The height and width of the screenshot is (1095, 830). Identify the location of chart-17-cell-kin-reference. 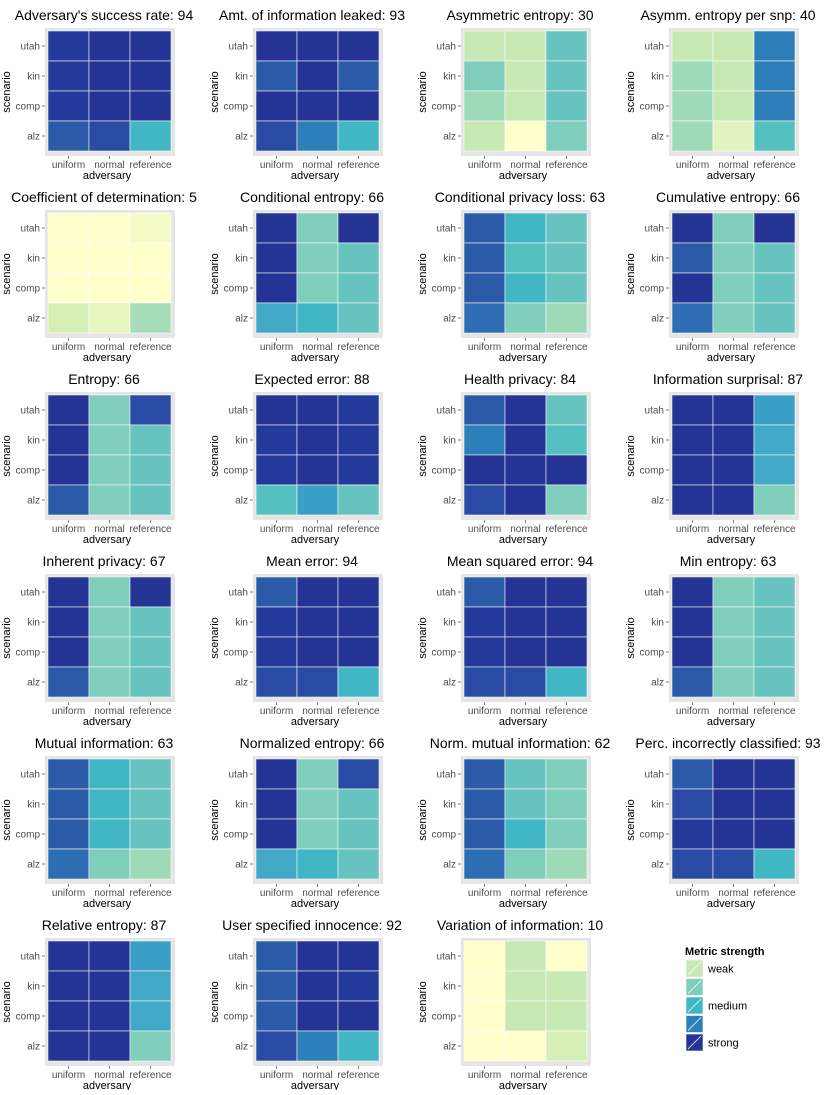
(150, 804).